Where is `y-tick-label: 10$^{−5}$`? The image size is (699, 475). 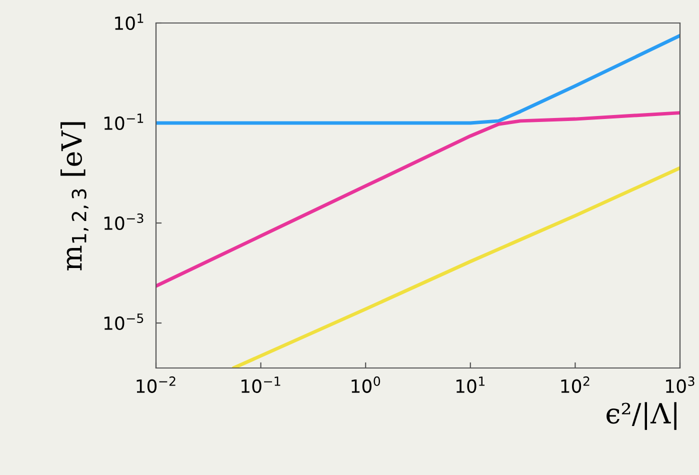 y-tick-label: 10$^{−5}$ is located at coordinates (124, 322).